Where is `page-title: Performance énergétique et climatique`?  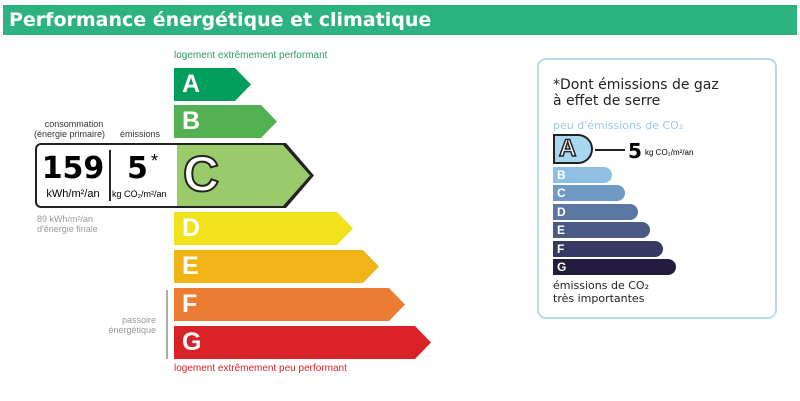 page-title: Performance énergétique et climatique is located at coordinates (400, 20).